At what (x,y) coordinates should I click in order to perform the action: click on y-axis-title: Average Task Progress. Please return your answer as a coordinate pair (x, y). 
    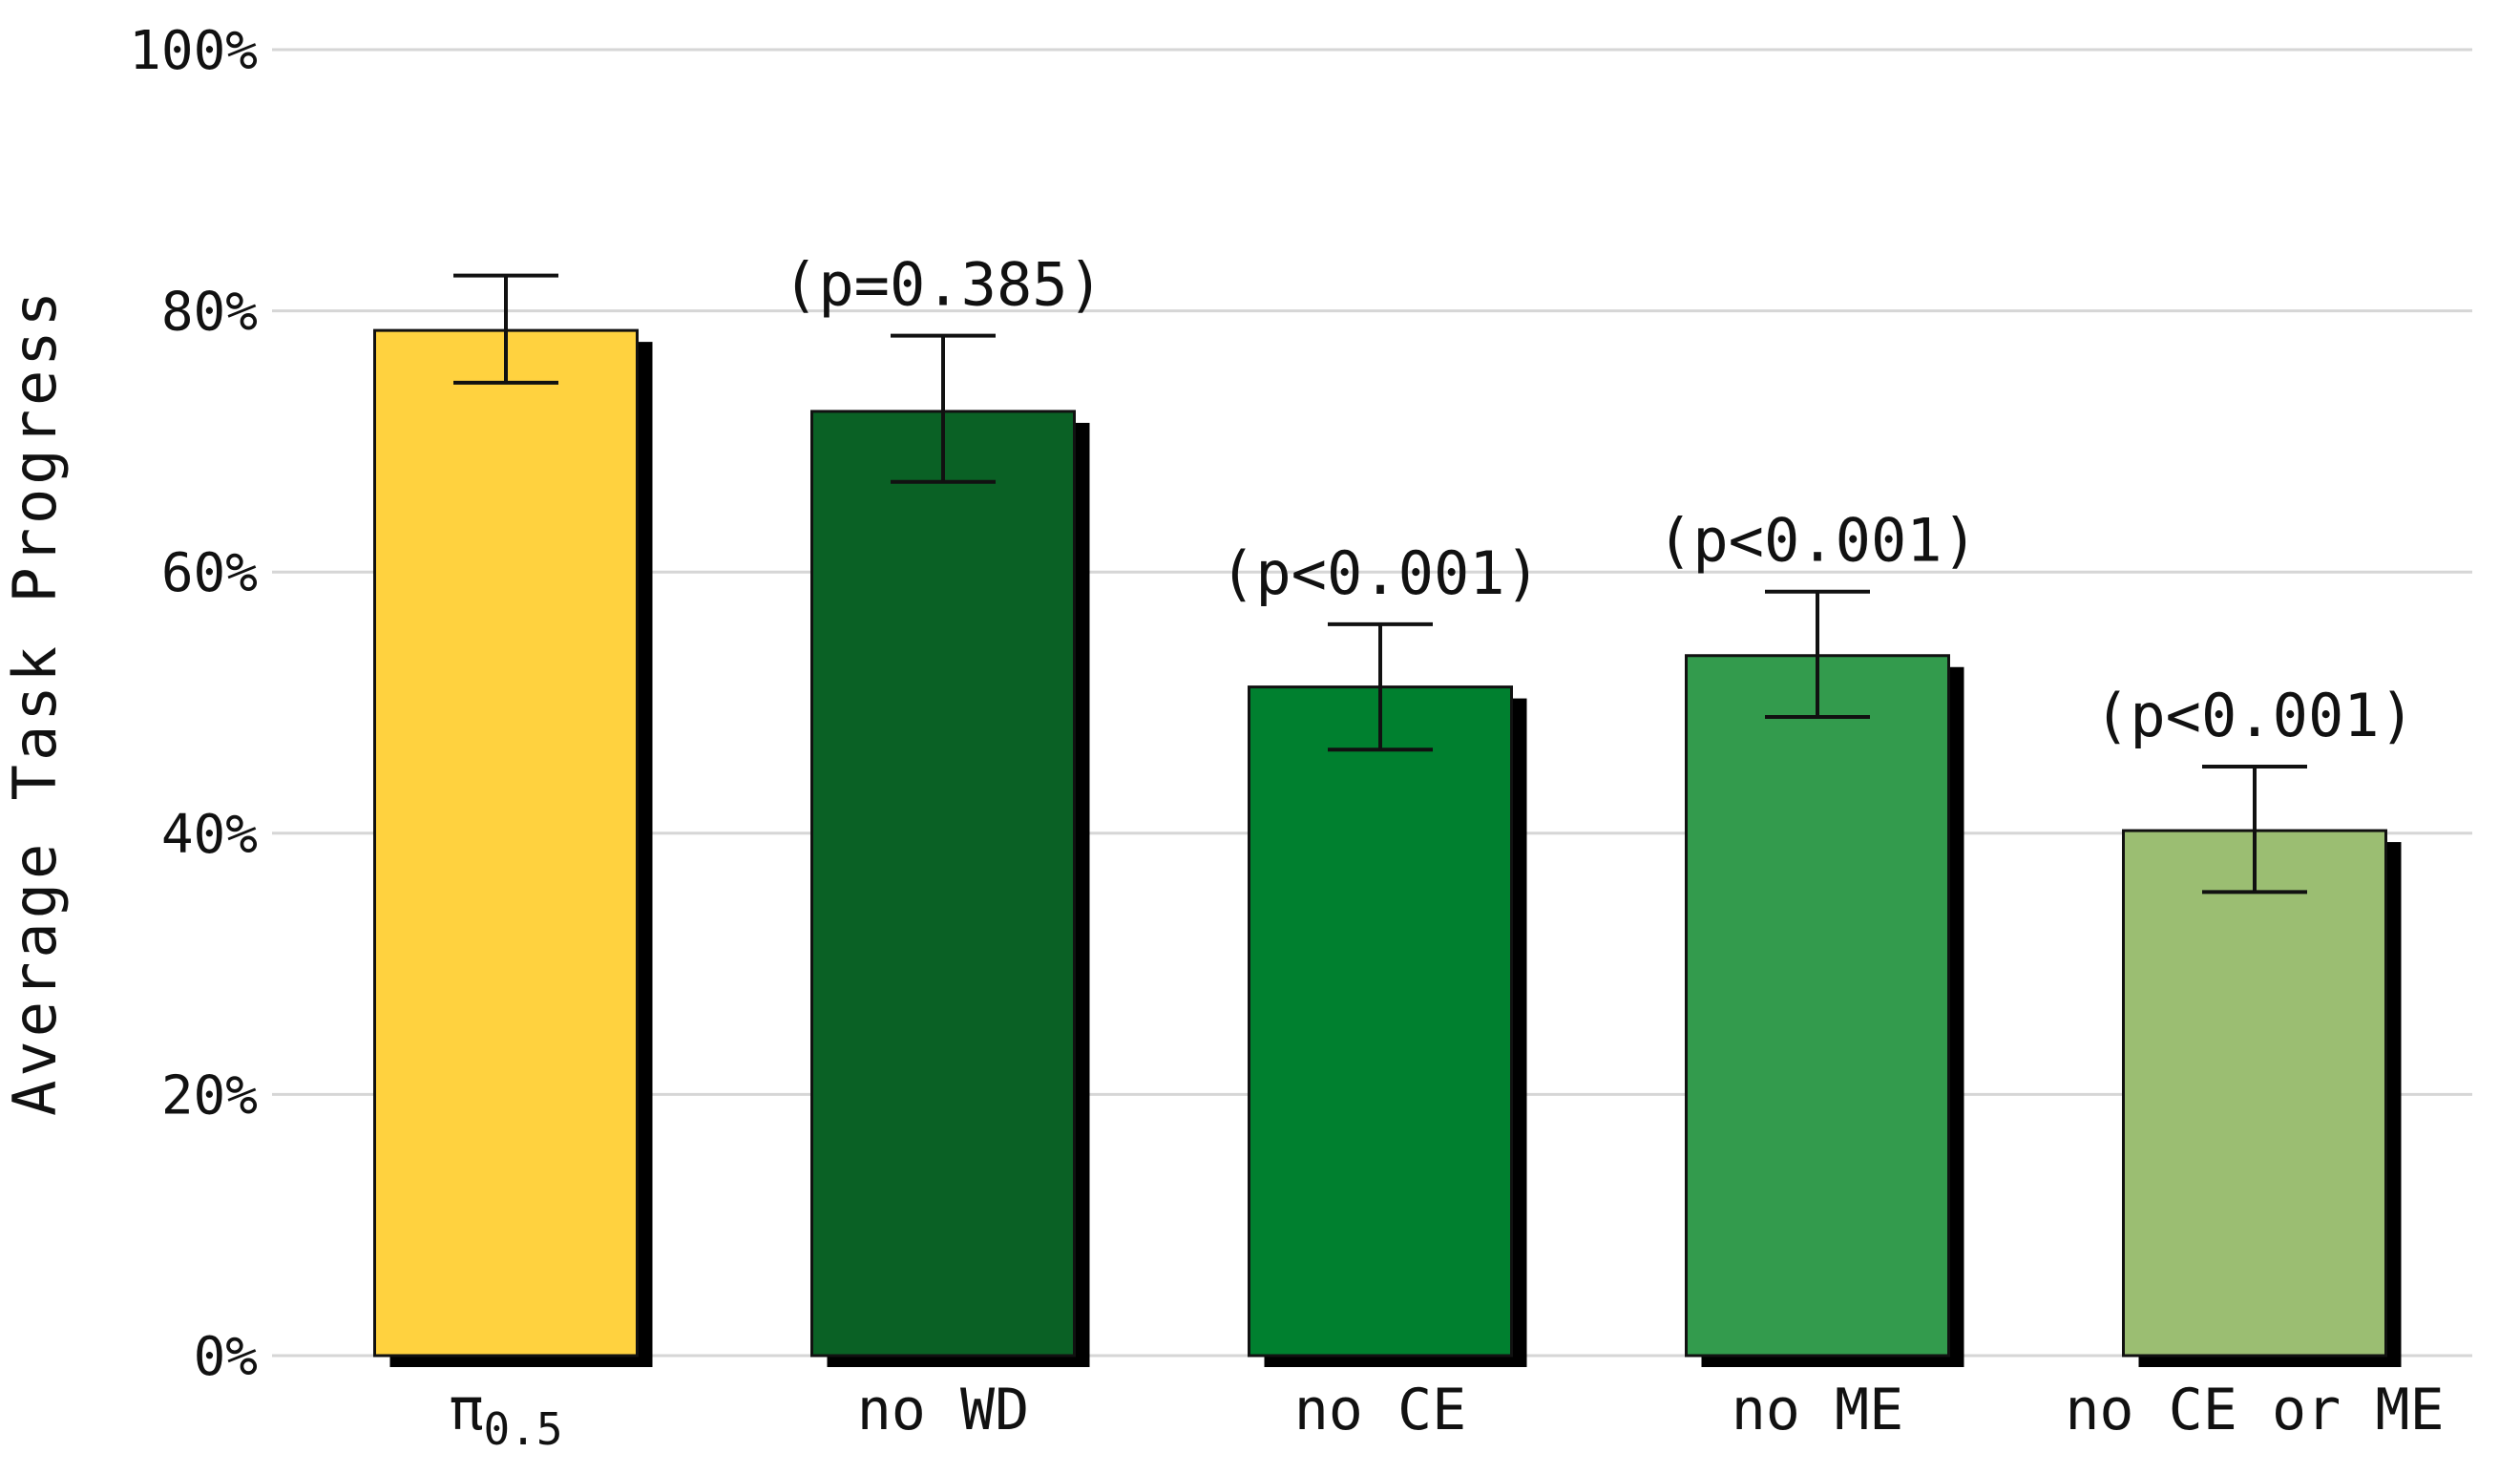
    Looking at the image, I should click on (35, 701).